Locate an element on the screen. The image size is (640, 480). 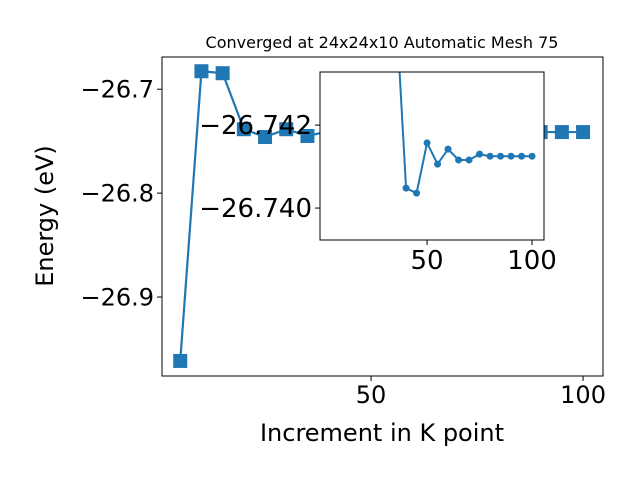
x-axis-label: Increment in K point is located at coordinates (382, 433).